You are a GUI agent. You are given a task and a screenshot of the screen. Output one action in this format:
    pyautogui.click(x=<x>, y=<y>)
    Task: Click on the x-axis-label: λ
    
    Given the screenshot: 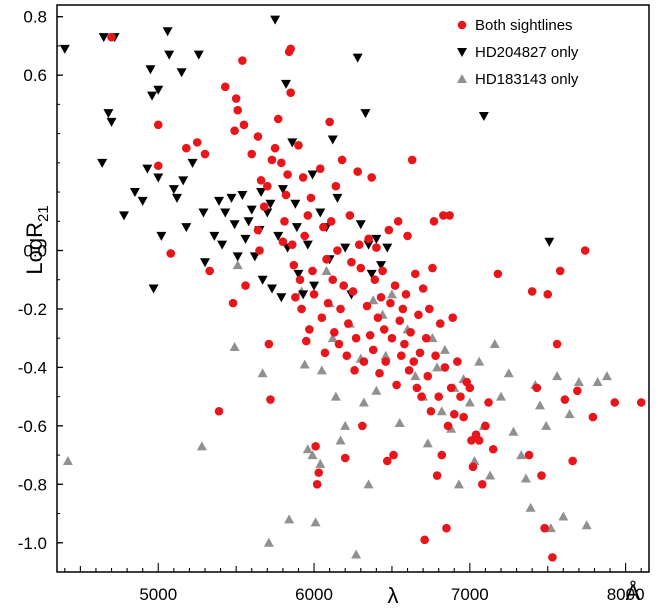 What is the action you would take?
    pyautogui.click(x=393, y=595)
    